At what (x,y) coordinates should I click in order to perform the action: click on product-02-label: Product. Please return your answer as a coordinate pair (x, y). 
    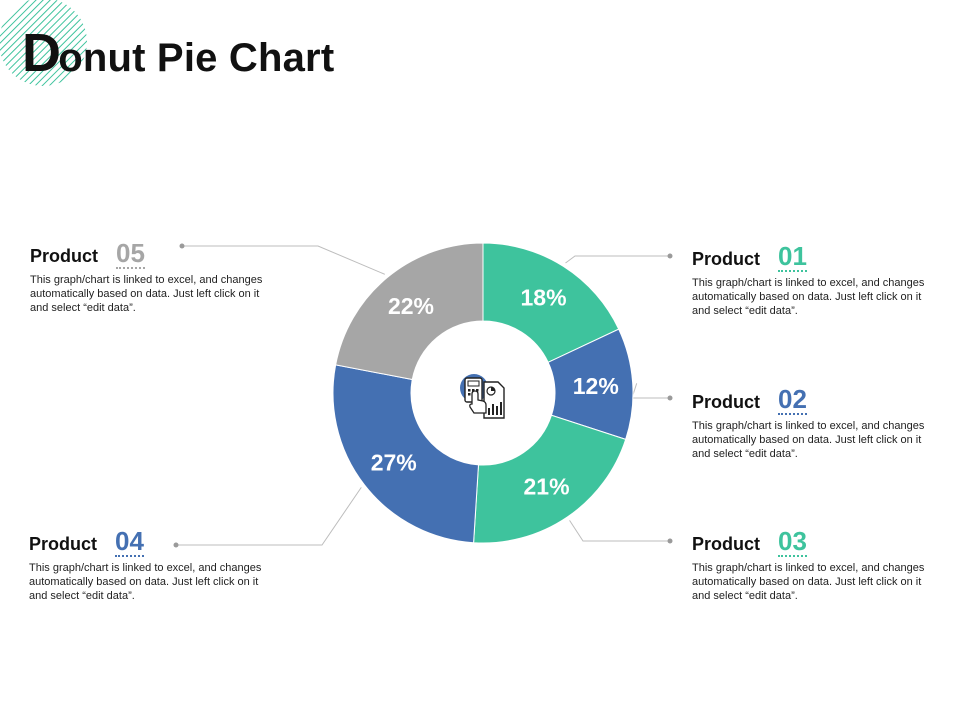
    Looking at the image, I should click on (726, 402).